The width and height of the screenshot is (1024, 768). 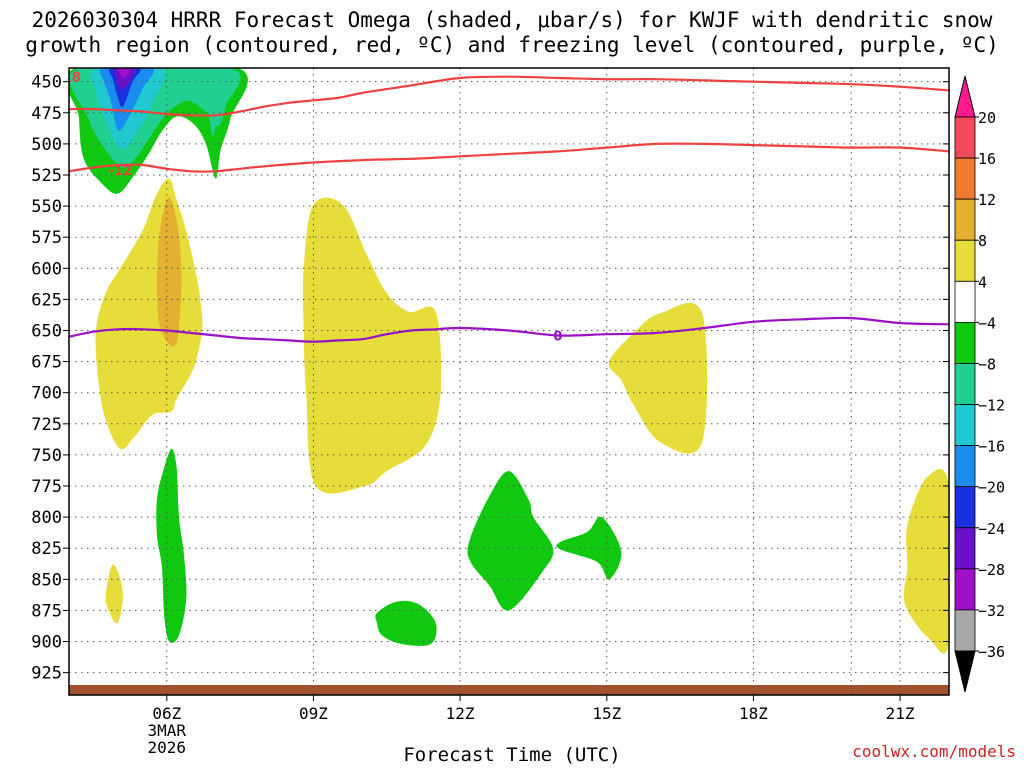 What do you see at coordinates (121, 171) in the screenshot?
I see `dgz-12-label: -12` at bounding box center [121, 171].